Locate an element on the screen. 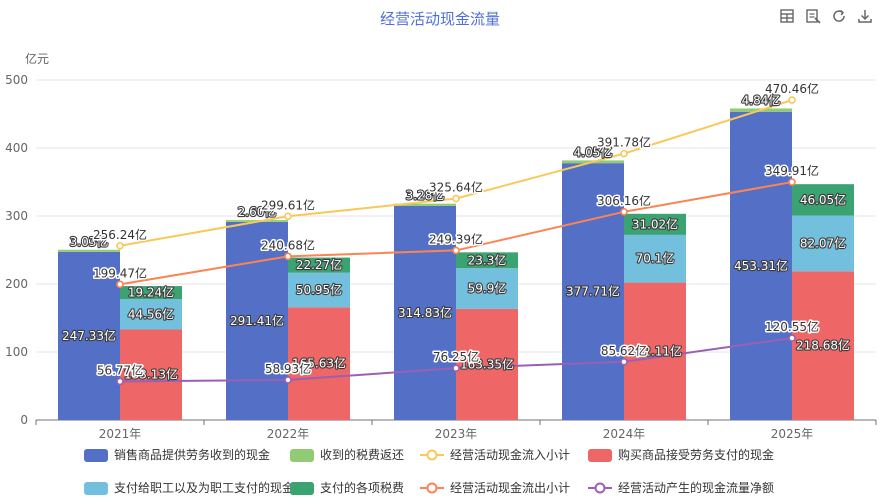 The height and width of the screenshot is (501, 881). bar-value-label: 202.11亿 is located at coordinates (655, 350).